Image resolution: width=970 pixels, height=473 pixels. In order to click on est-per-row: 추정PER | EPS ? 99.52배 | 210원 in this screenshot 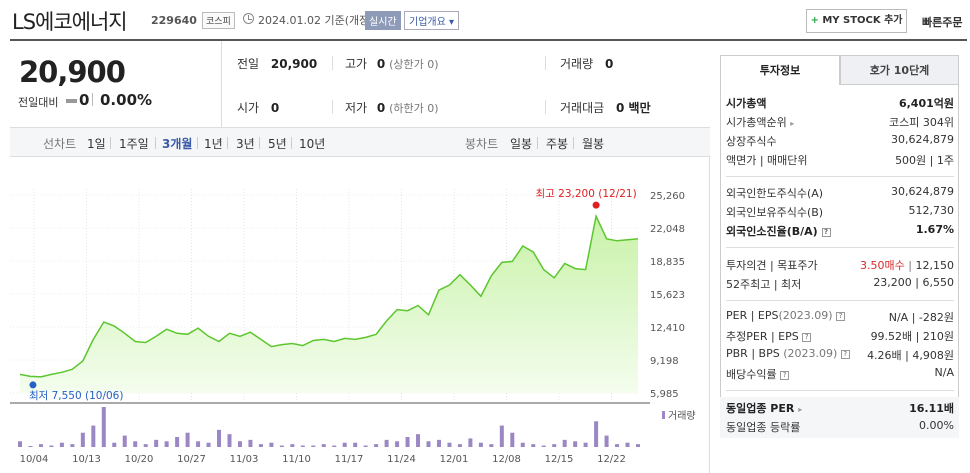, I will do `click(840, 337)`.